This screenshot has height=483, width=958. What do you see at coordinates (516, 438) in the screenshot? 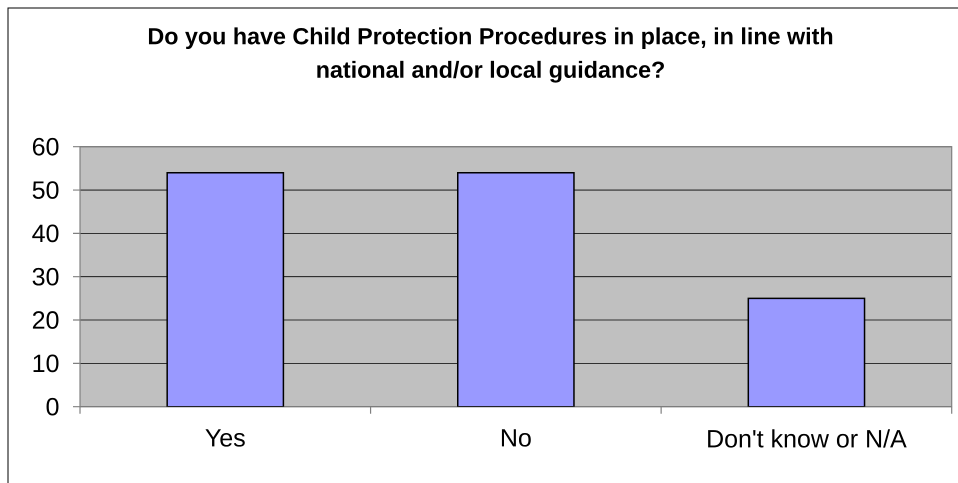
I see `x-tick-label: No` at bounding box center [516, 438].